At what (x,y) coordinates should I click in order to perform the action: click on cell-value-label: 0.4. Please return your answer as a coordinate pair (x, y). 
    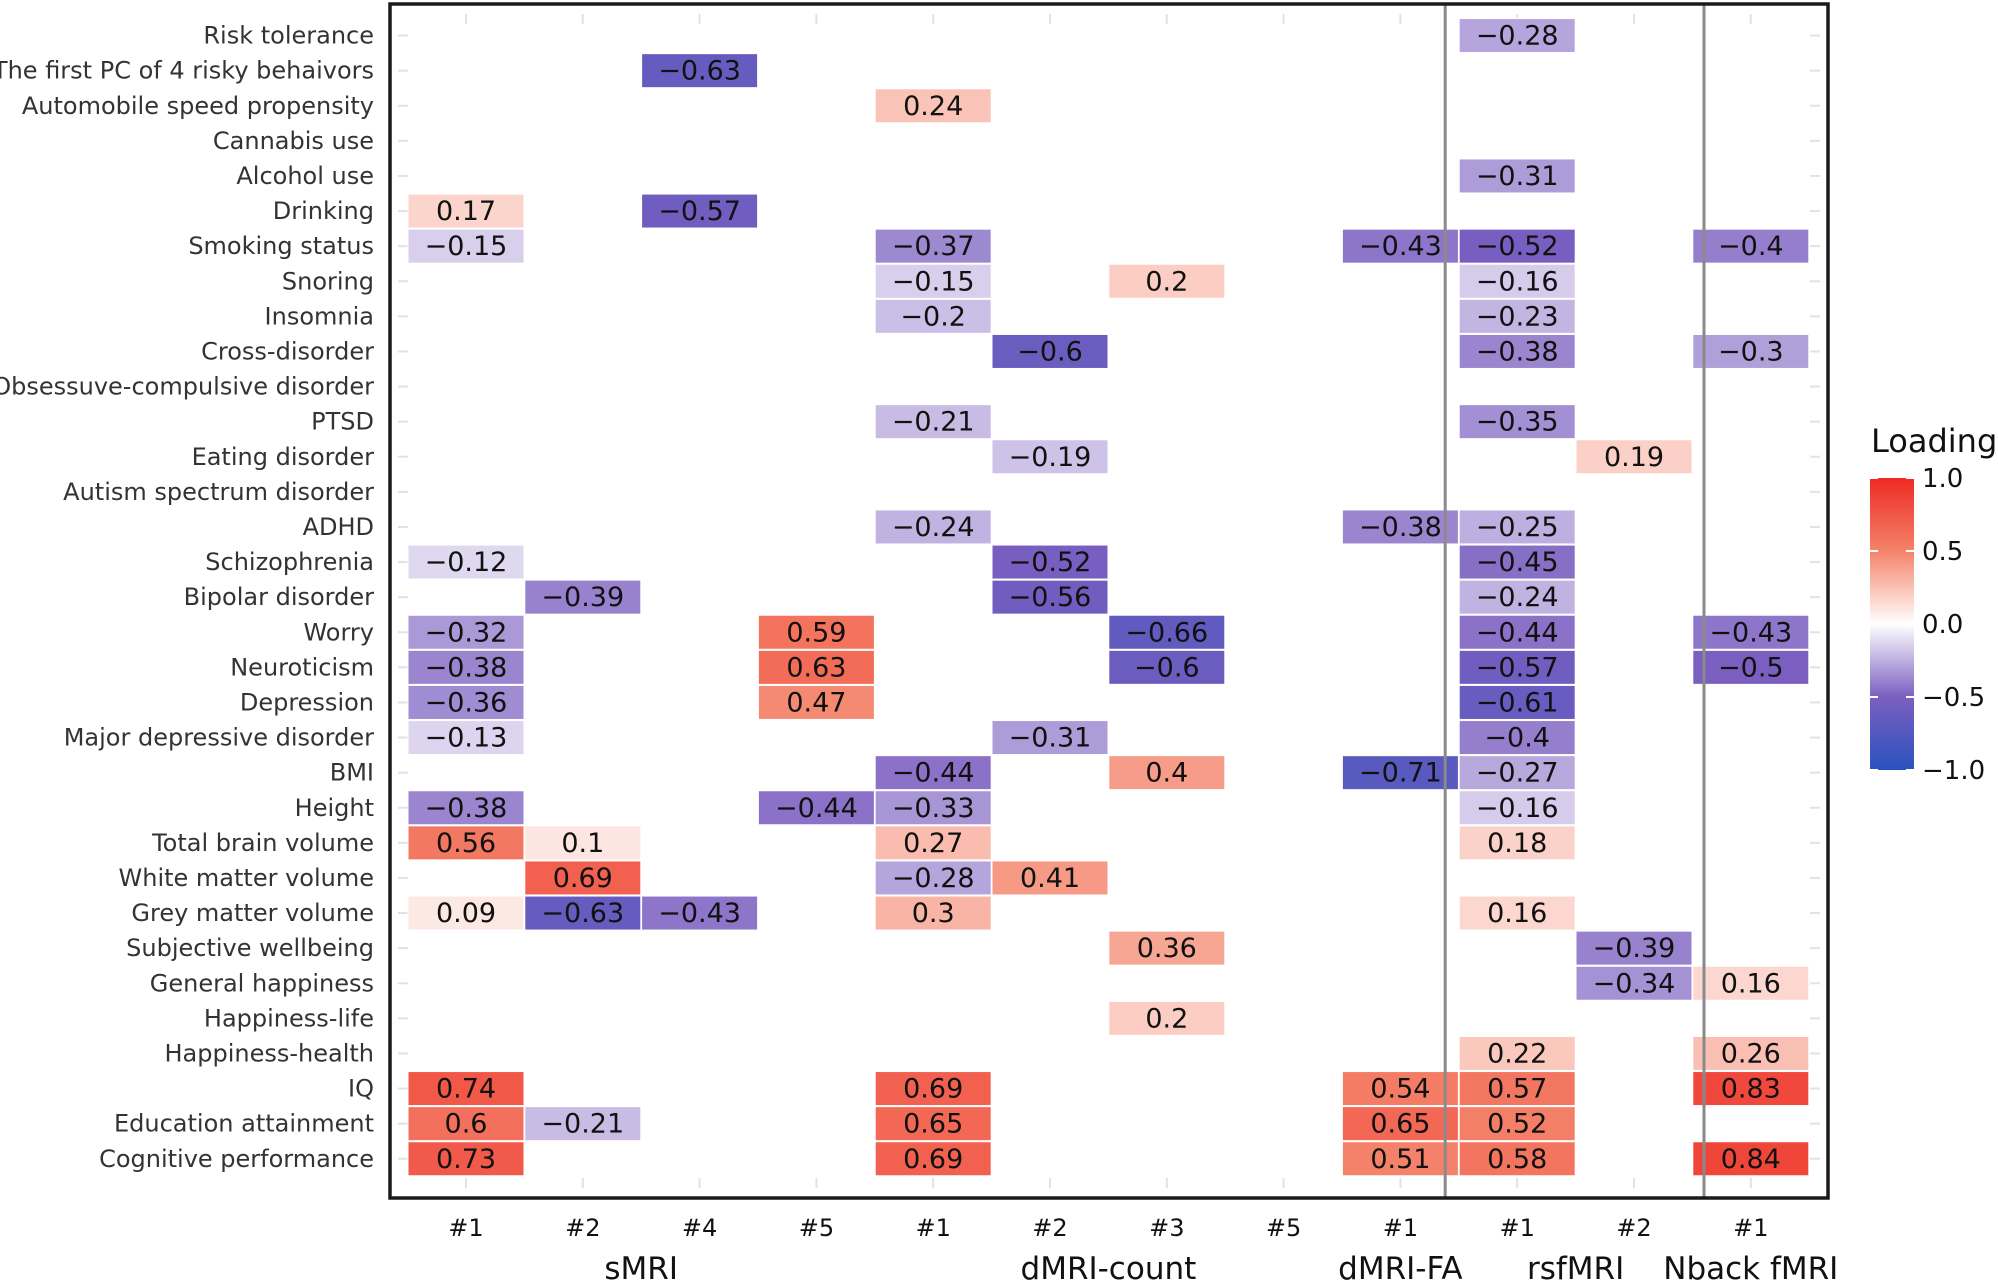
    Looking at the image, I should click on (1166, 773).